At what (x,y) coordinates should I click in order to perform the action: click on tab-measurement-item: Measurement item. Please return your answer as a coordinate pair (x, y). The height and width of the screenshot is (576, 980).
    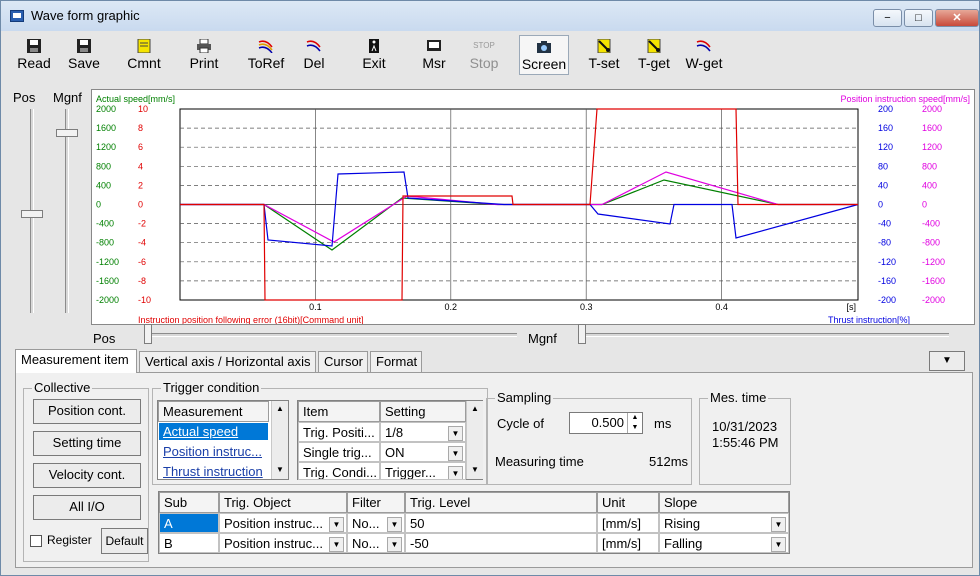
    Looking at the image, I should click on (76, 361).